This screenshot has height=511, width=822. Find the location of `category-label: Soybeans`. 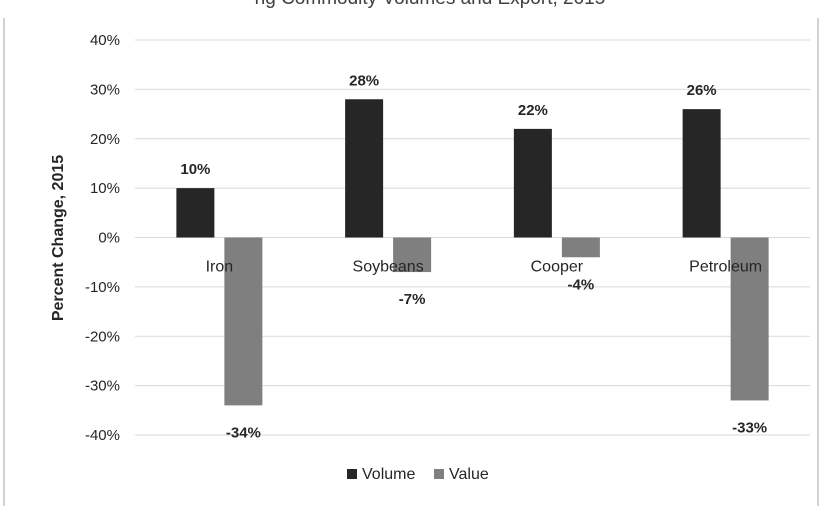

category-label: Soybeans is located at coordinates (388, 267).